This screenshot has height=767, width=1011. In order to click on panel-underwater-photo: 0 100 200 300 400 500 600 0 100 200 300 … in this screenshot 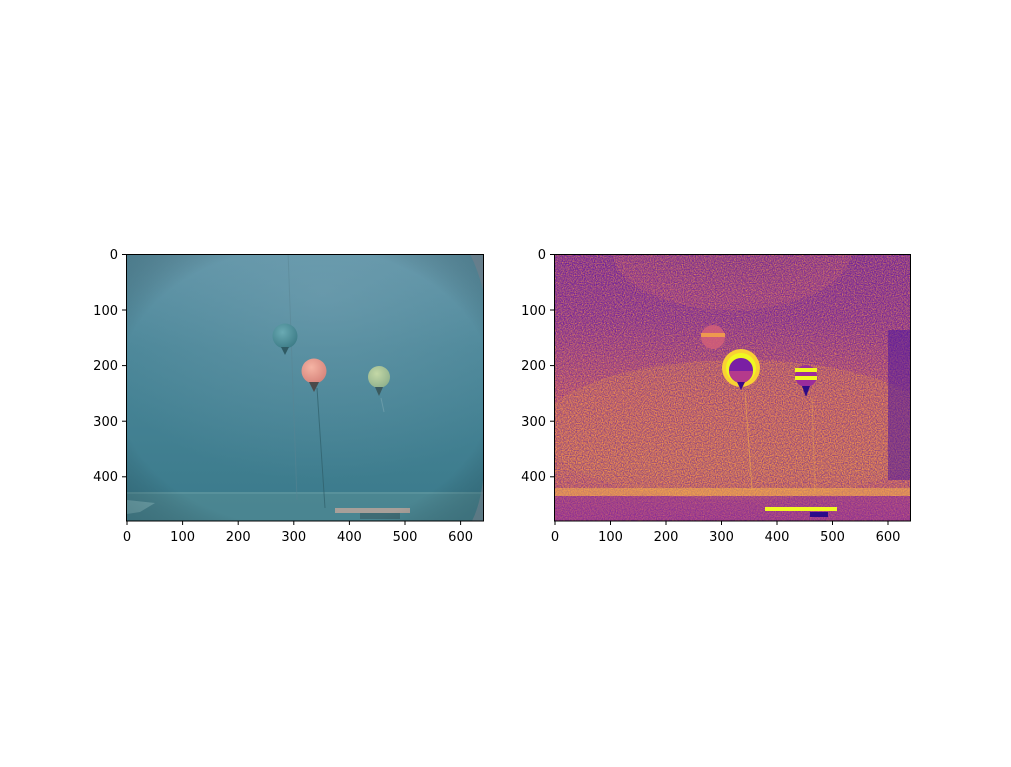, I will do `click(288, 396)`.